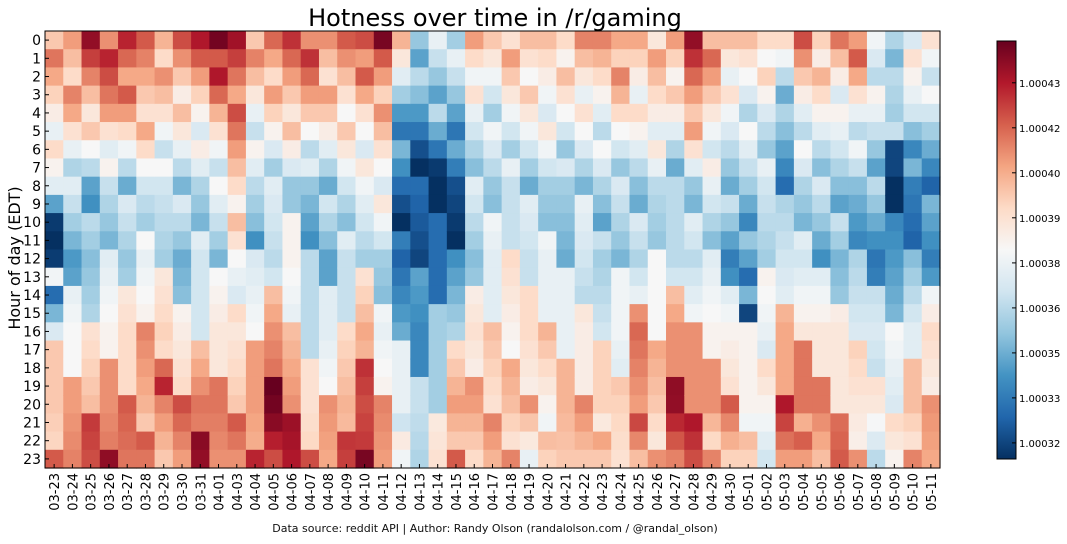  What do you see at coordinates (841, 492) in the screenshot?
I see `x-tick-label: 05-06` at bounding box center [841, 492].